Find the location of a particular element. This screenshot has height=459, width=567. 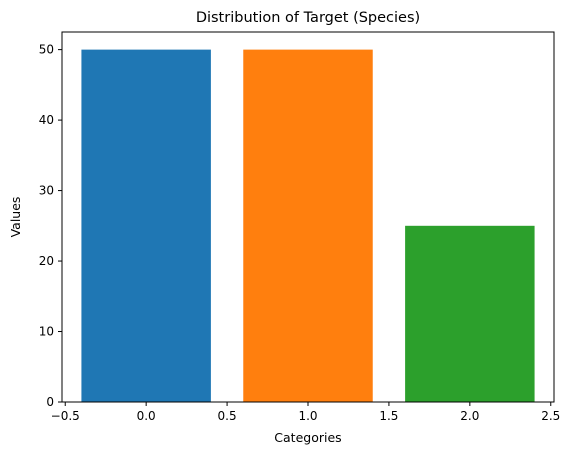

y-tick-label: 20 is located at coordinates (46, 261).